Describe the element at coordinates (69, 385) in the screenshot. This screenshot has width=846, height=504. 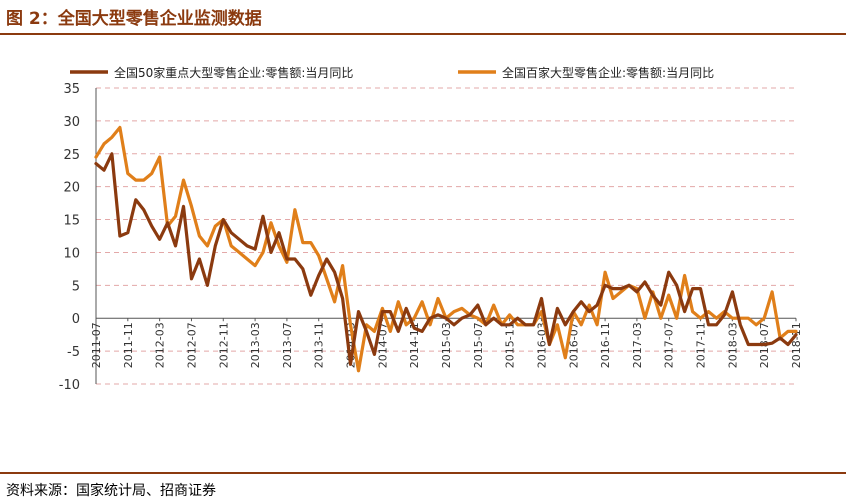
I see `y-tick-label: -10` at that location.